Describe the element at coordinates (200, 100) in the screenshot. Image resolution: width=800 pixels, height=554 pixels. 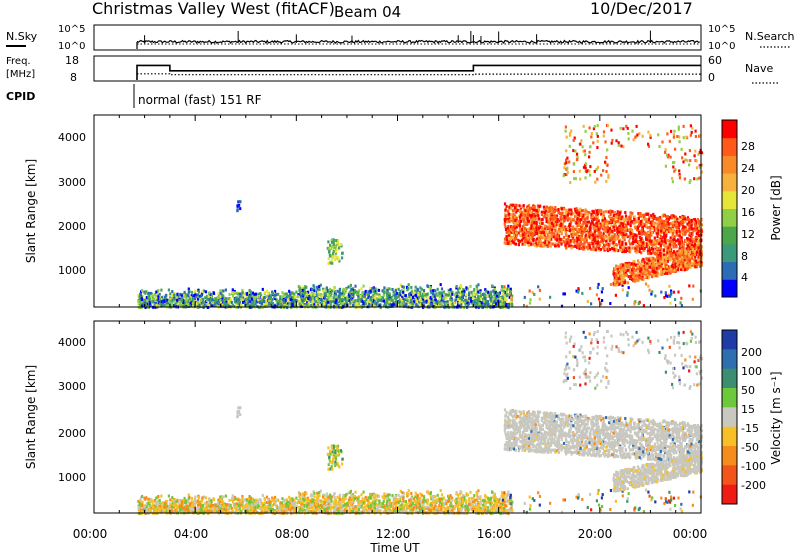
I see `cpid-mode: normal (fast) 151 RF` at that location.